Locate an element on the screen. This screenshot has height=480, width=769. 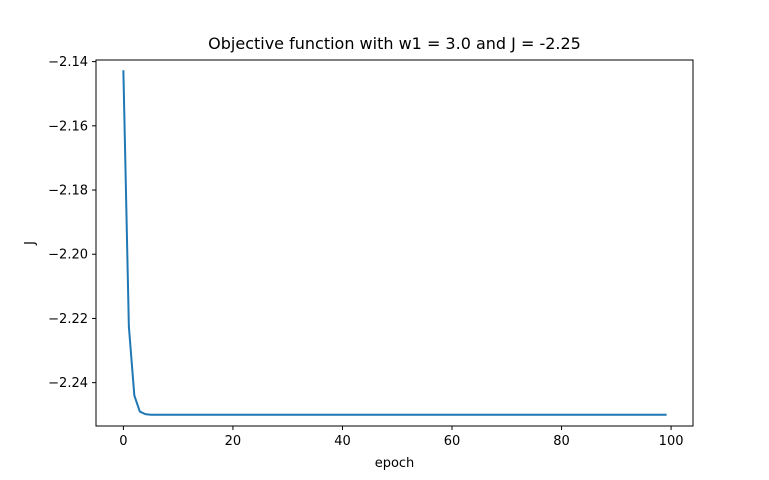
x-tick-label: 40 is located at coordinates (342, 441).